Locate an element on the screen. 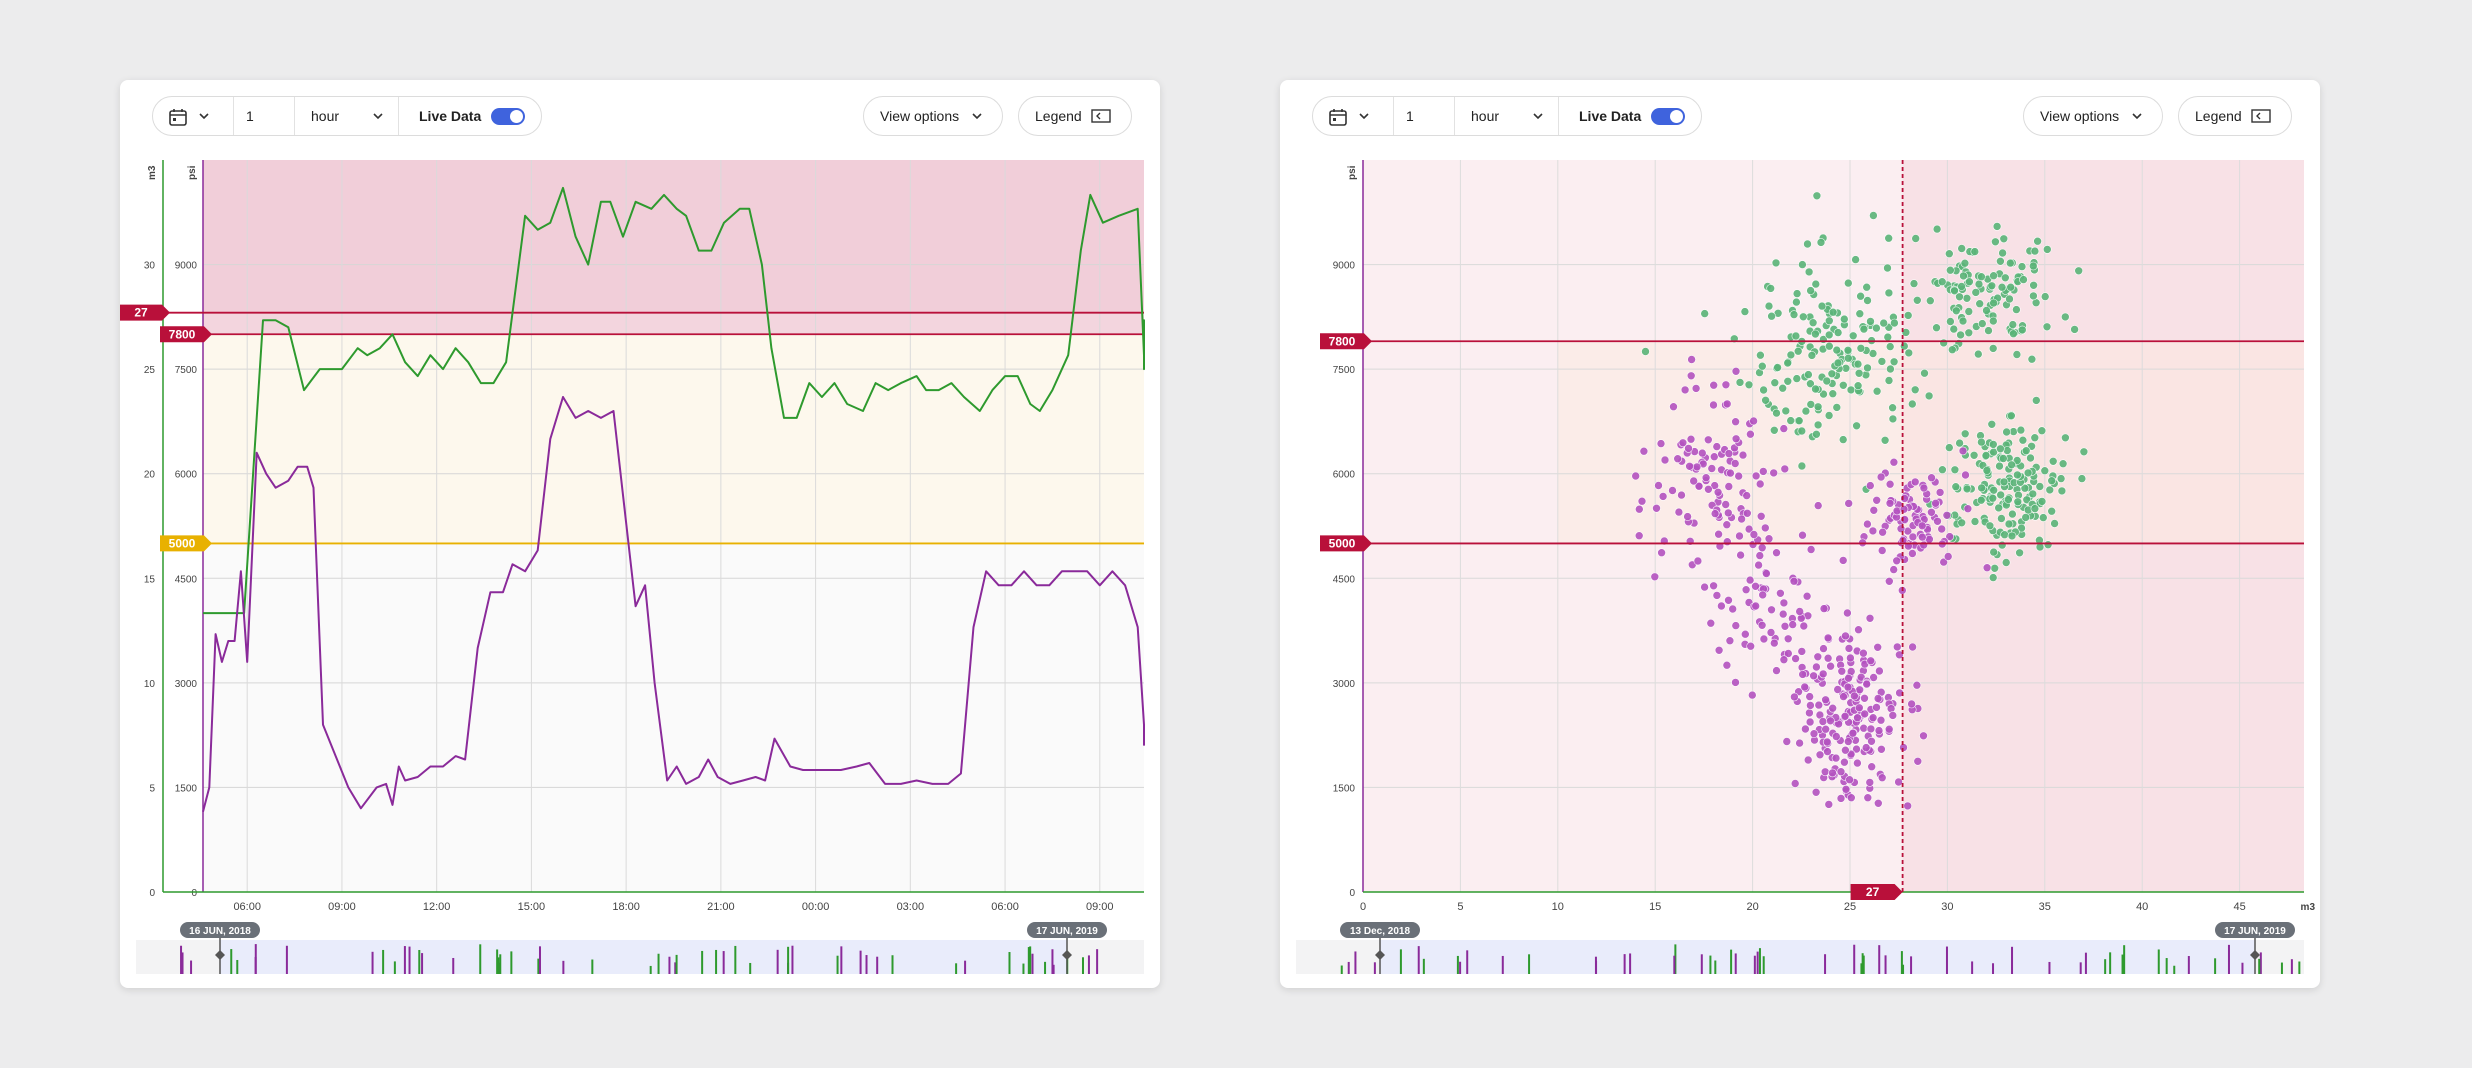  threshold-flag: 7800 is located at coordinates (186, 334).